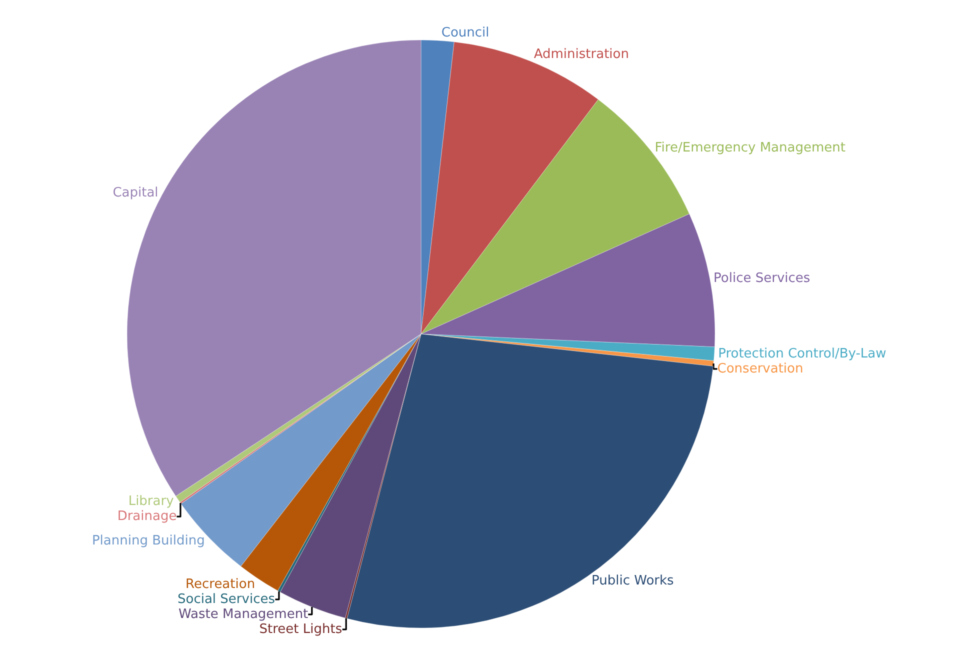 The image size is (978, 668). I want to click on slice-label: Drainage, so click(147, 516).